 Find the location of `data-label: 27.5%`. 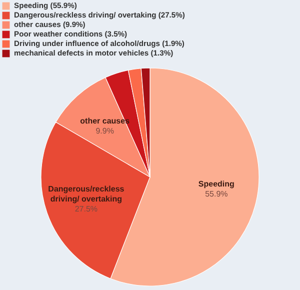

data-label: 27.5% is located at coordinates (86, 209).